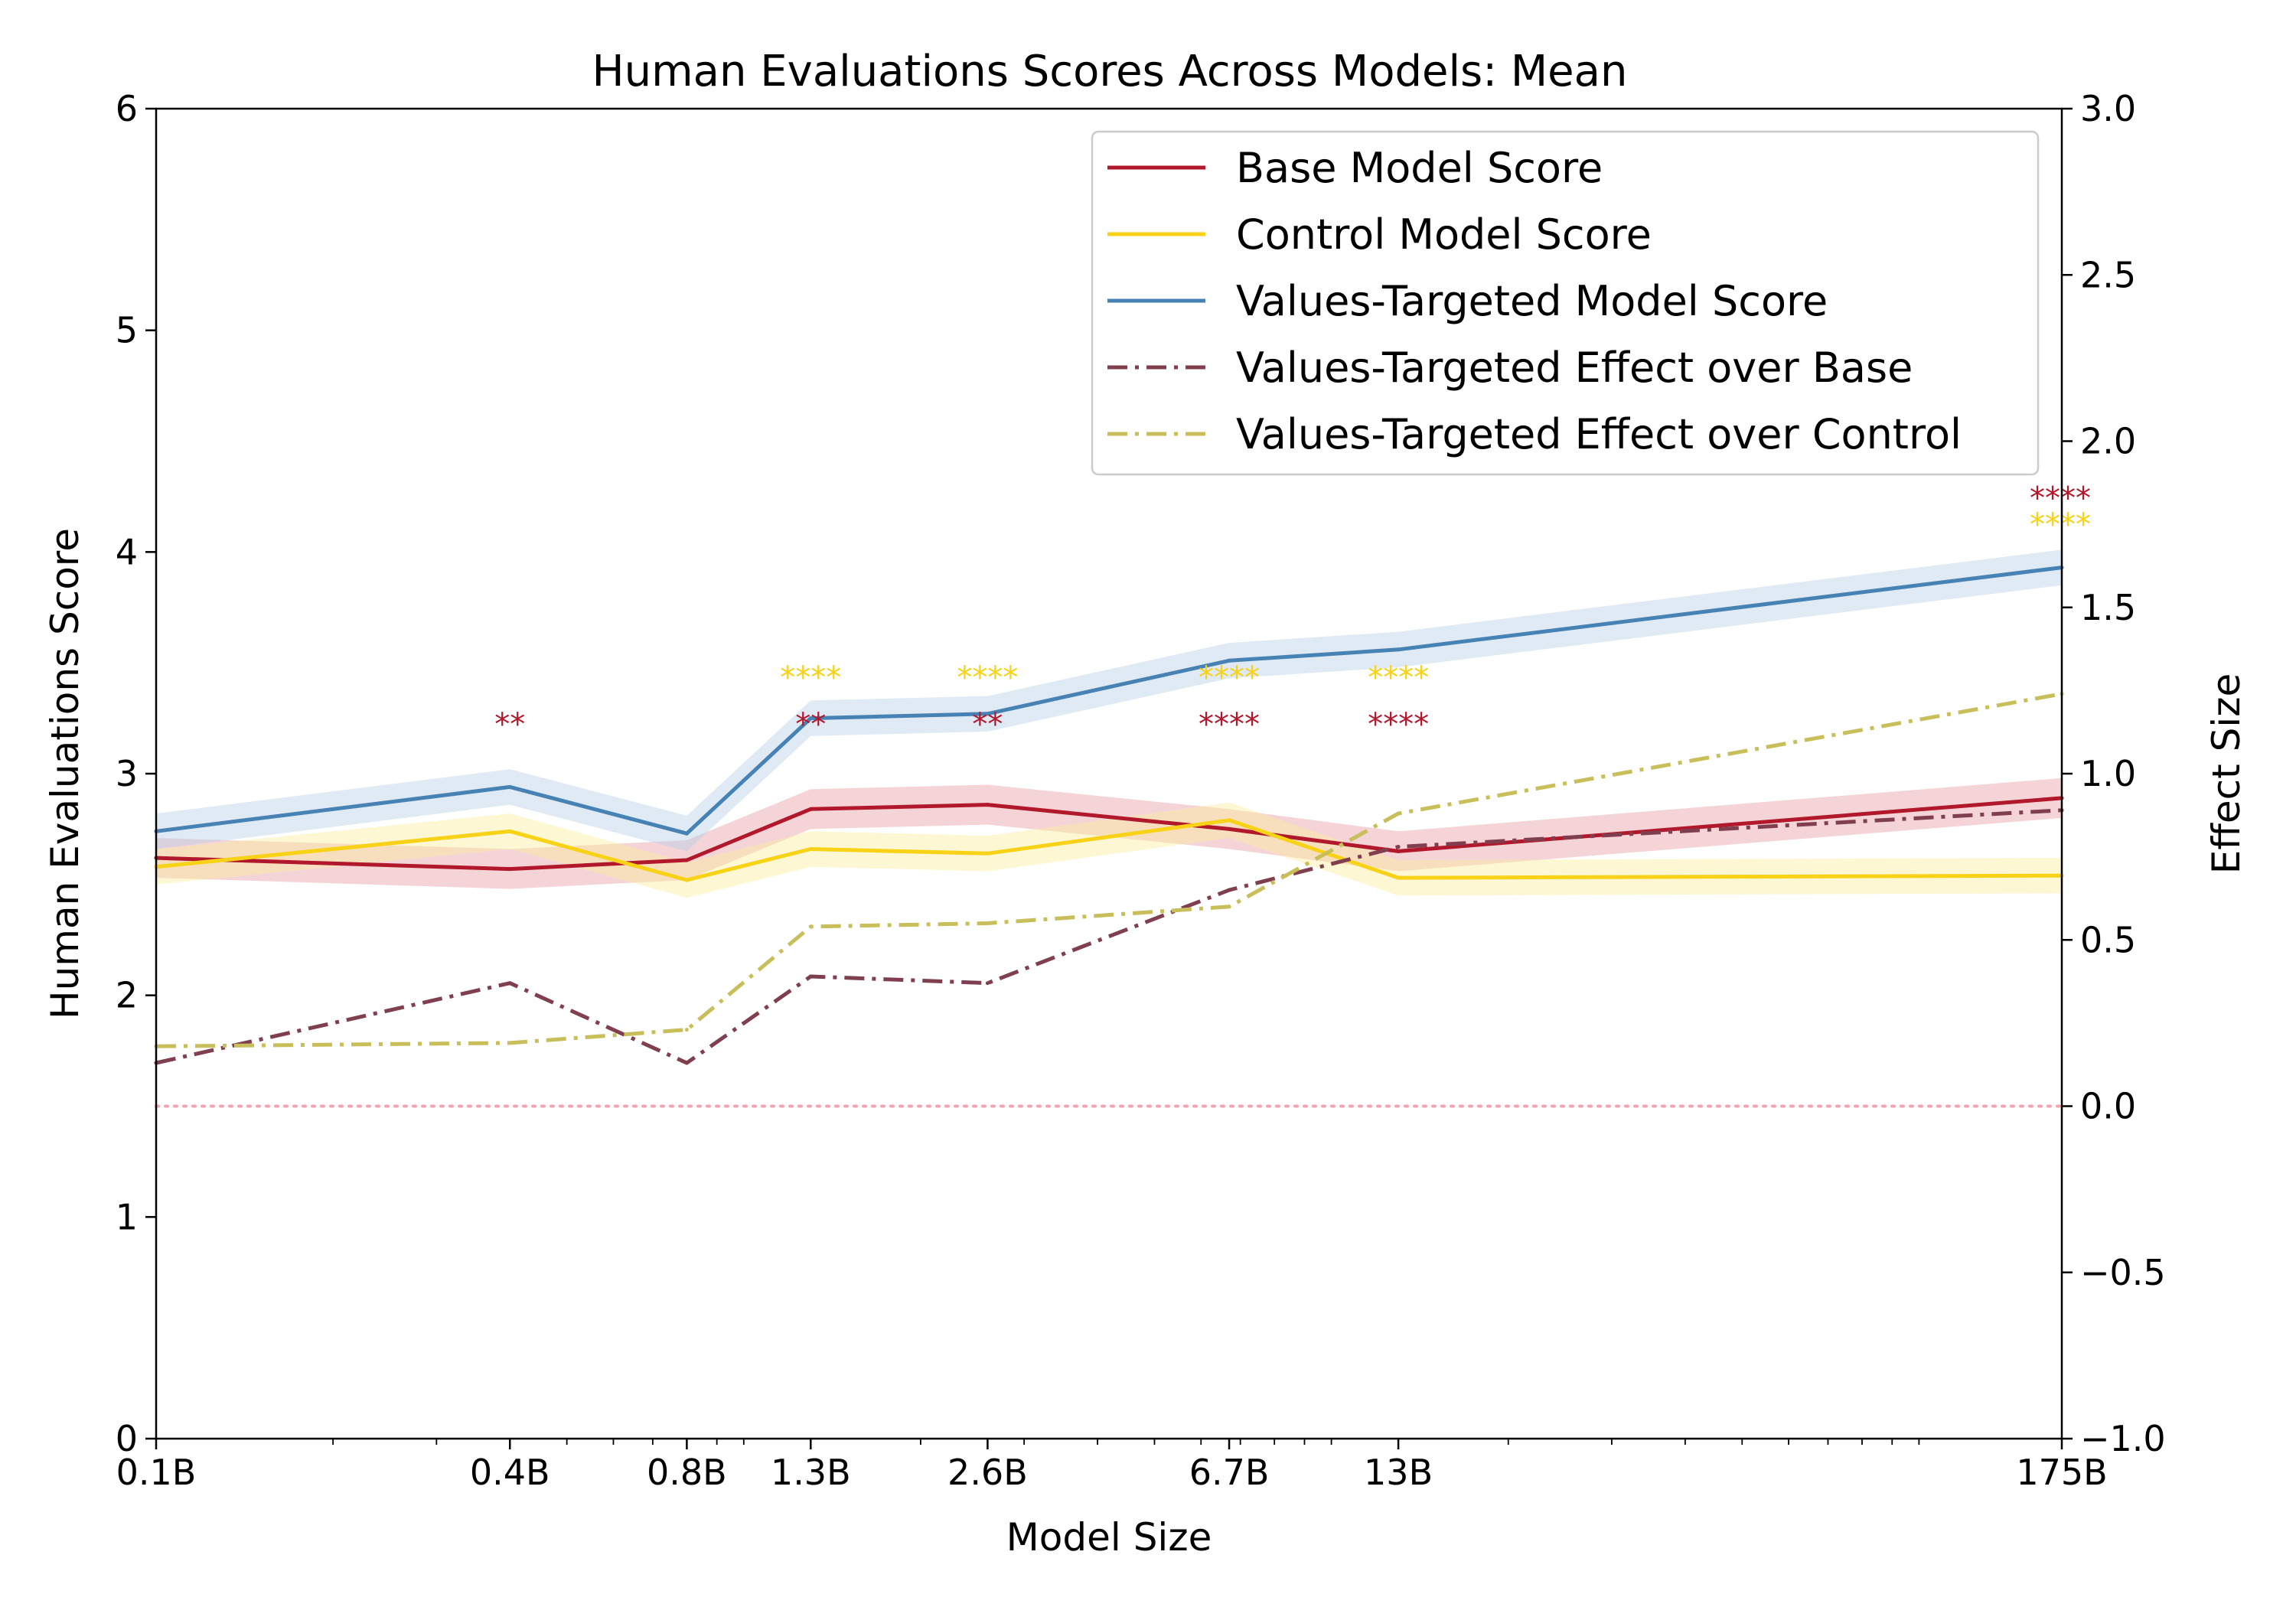 This screenshot has height=1607, width=2296. What do you see at coordinates (2226, 773) in the screenshot?
I see `y-axis-right-label: Effect Size` at bounding box center [2226, 773].